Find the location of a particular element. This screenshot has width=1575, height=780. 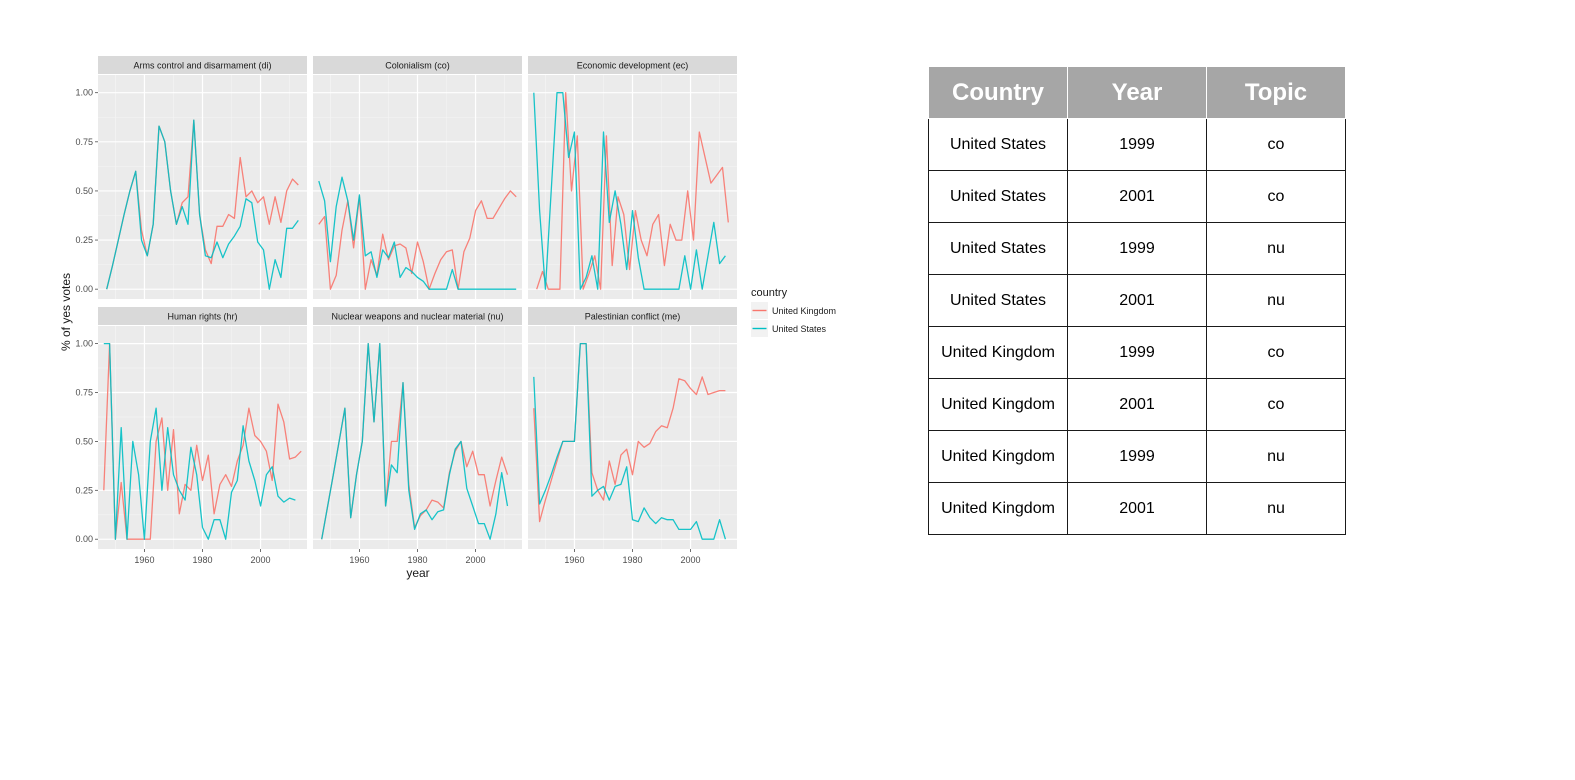

table-row: United Kingdom 2001 co is located at coordinates (1137, 404).